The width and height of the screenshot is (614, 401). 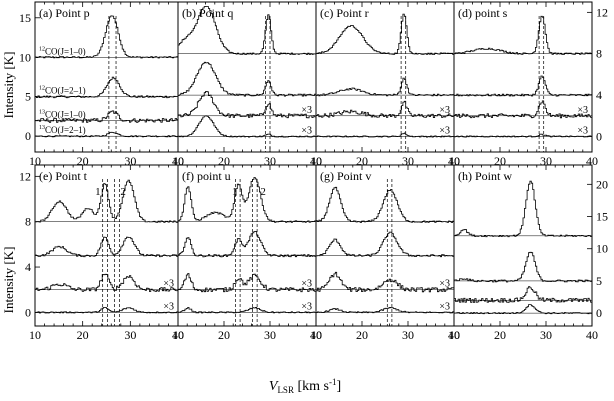 I want to click on panel-label: (d) point s, so click(x=483, y=13).